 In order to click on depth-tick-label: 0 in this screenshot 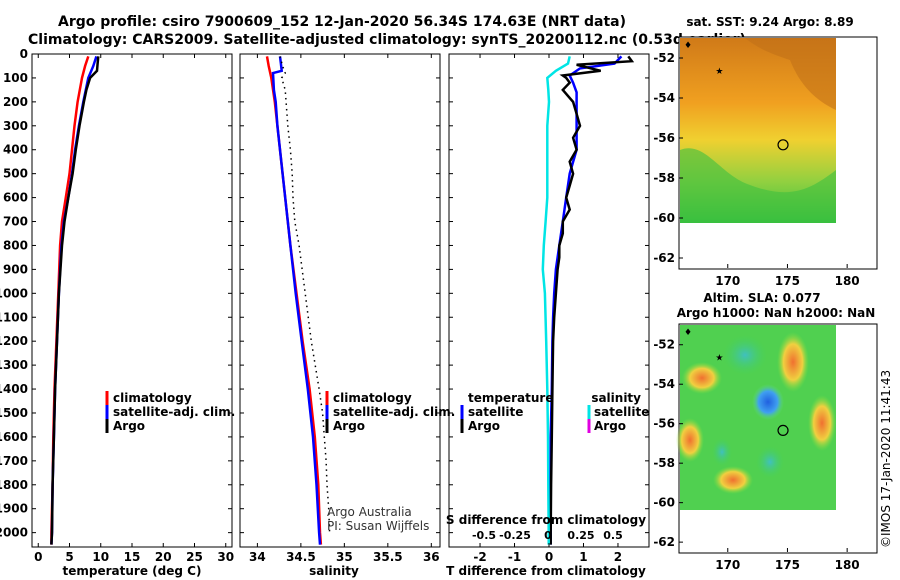, I will do `click(24, 54)`.